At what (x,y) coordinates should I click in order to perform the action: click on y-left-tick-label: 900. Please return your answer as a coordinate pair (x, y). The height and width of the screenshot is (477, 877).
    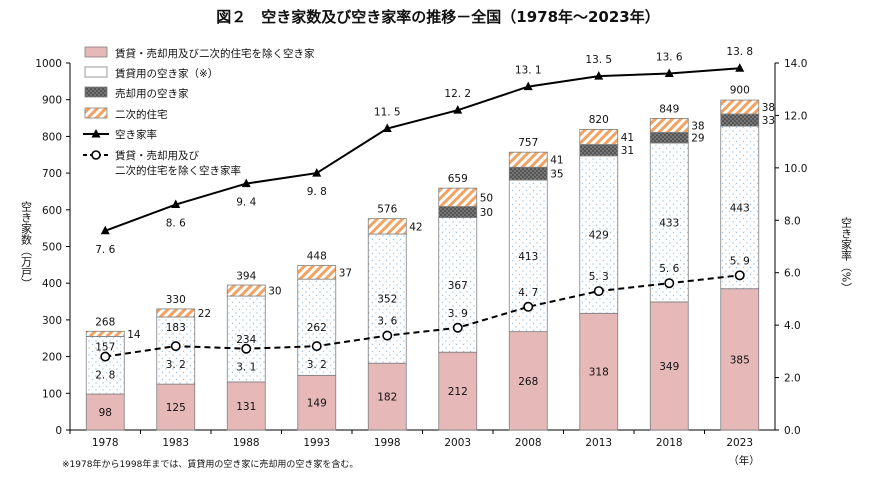
    Looking at the image, I should click on (52, 101).